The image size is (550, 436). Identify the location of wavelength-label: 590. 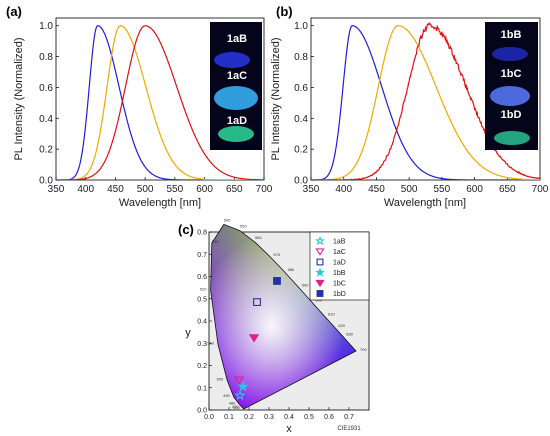
(305, 285).